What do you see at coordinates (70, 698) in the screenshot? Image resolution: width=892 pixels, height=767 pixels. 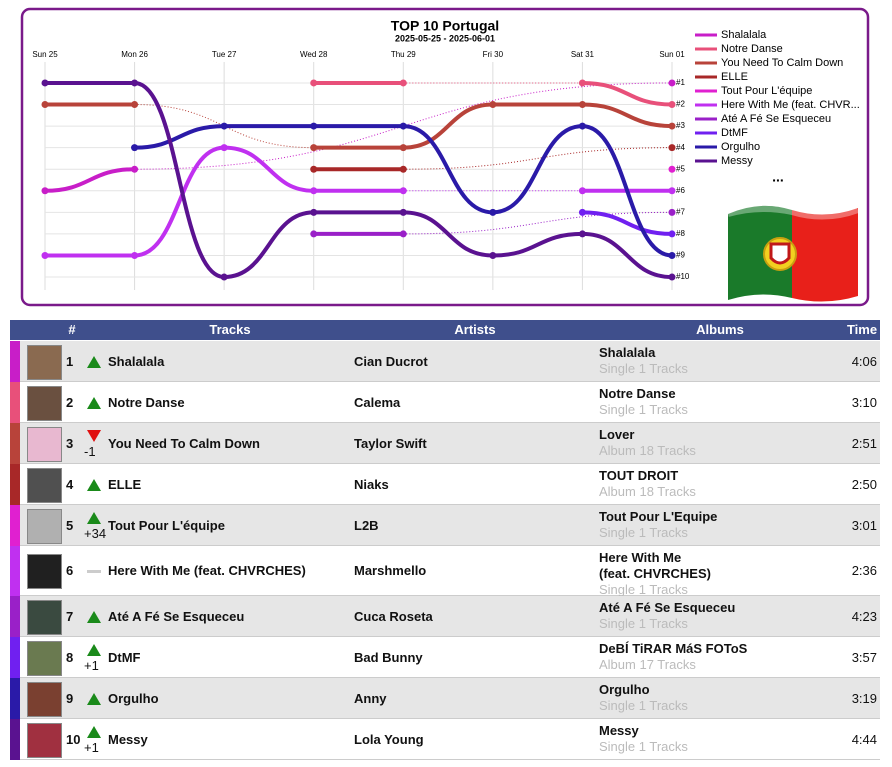 I see `rank: 9` at bounding box center [70, 698].